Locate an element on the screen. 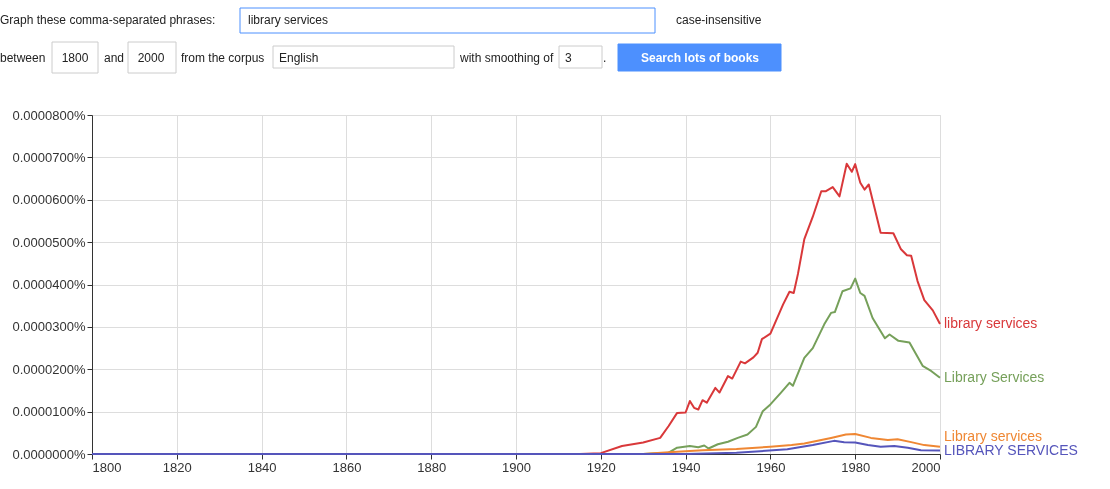 The height and width of the screenshot is (489, 1110). x-tick-label: 1860 is located at coordinates (347, 467).